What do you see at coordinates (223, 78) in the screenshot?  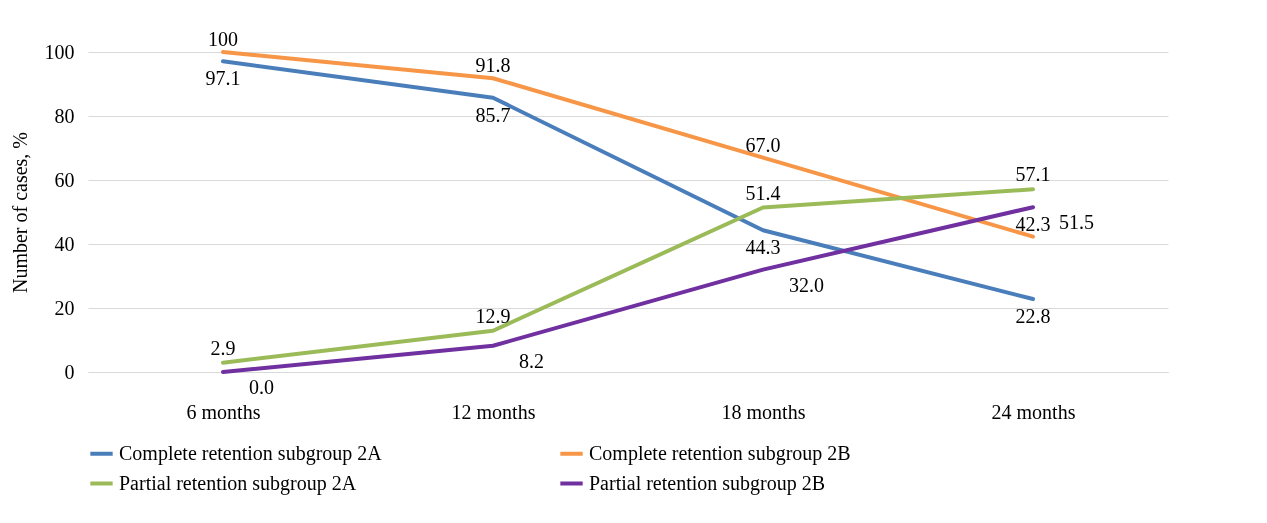 I see `data-label: 97.1` at bounding box center [223, 78].